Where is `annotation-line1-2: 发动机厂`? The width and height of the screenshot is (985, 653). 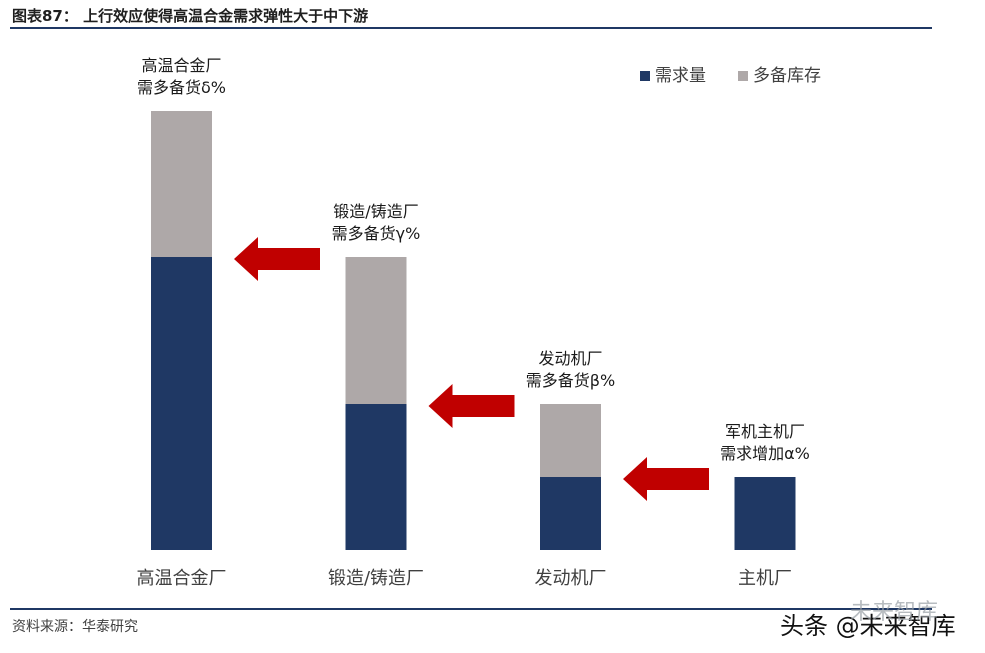
annotation-line1-2: 发动机厂 is located at coordinates (570, 358).